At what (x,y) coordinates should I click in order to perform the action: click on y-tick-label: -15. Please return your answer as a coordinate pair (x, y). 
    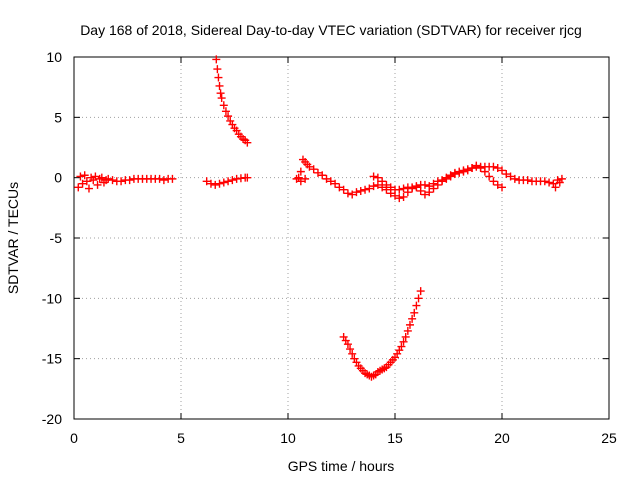
    Looking at the image, I should click on (52, 359).